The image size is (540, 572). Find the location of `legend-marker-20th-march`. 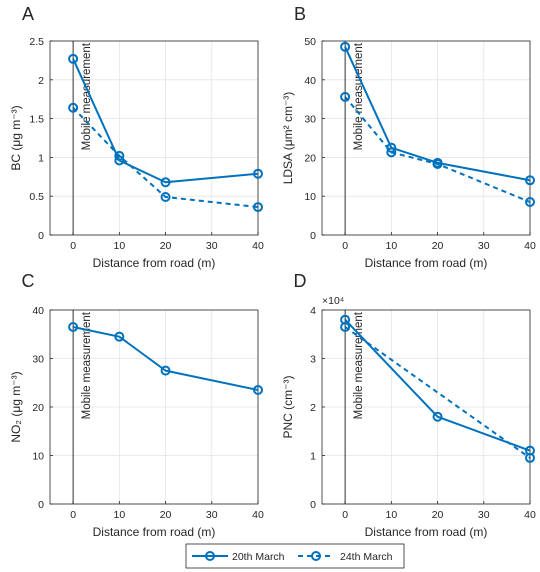

legend-marker-20th-march is located at coordinates (210, 556).